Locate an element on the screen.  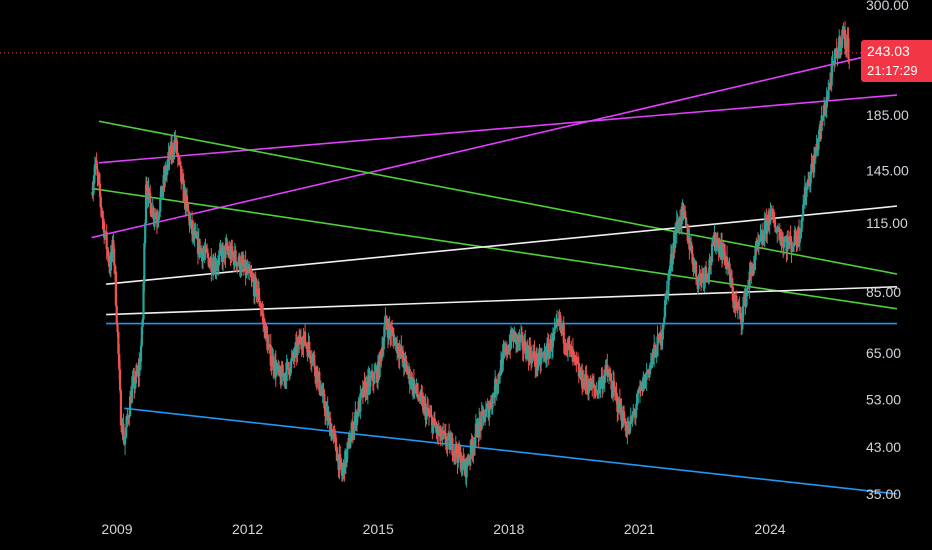
bar-countdown-label: 21:17:29 is located at coordinates (892, 70).